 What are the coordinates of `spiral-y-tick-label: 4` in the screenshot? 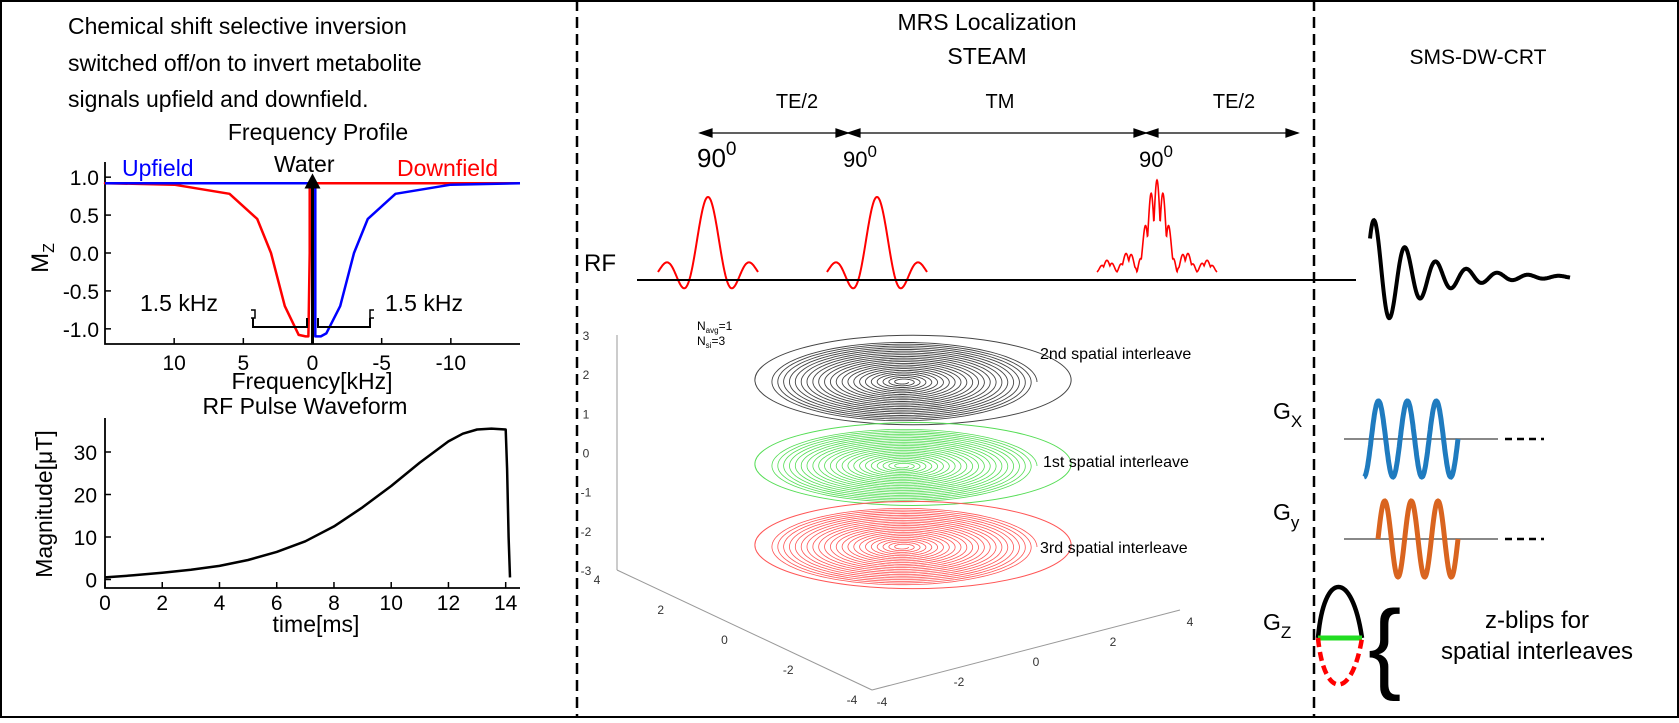 It's located at (1190, 622).